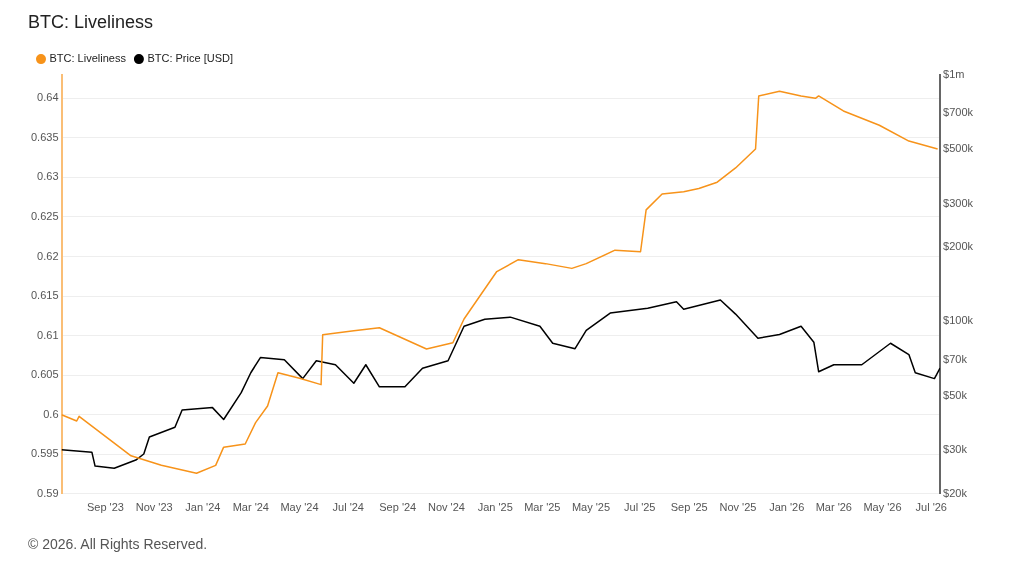  What do you see at coordinates (958, 202) in the screenshot?
I see `y2-tick-label: $300k` at bounding box center [958, 202].